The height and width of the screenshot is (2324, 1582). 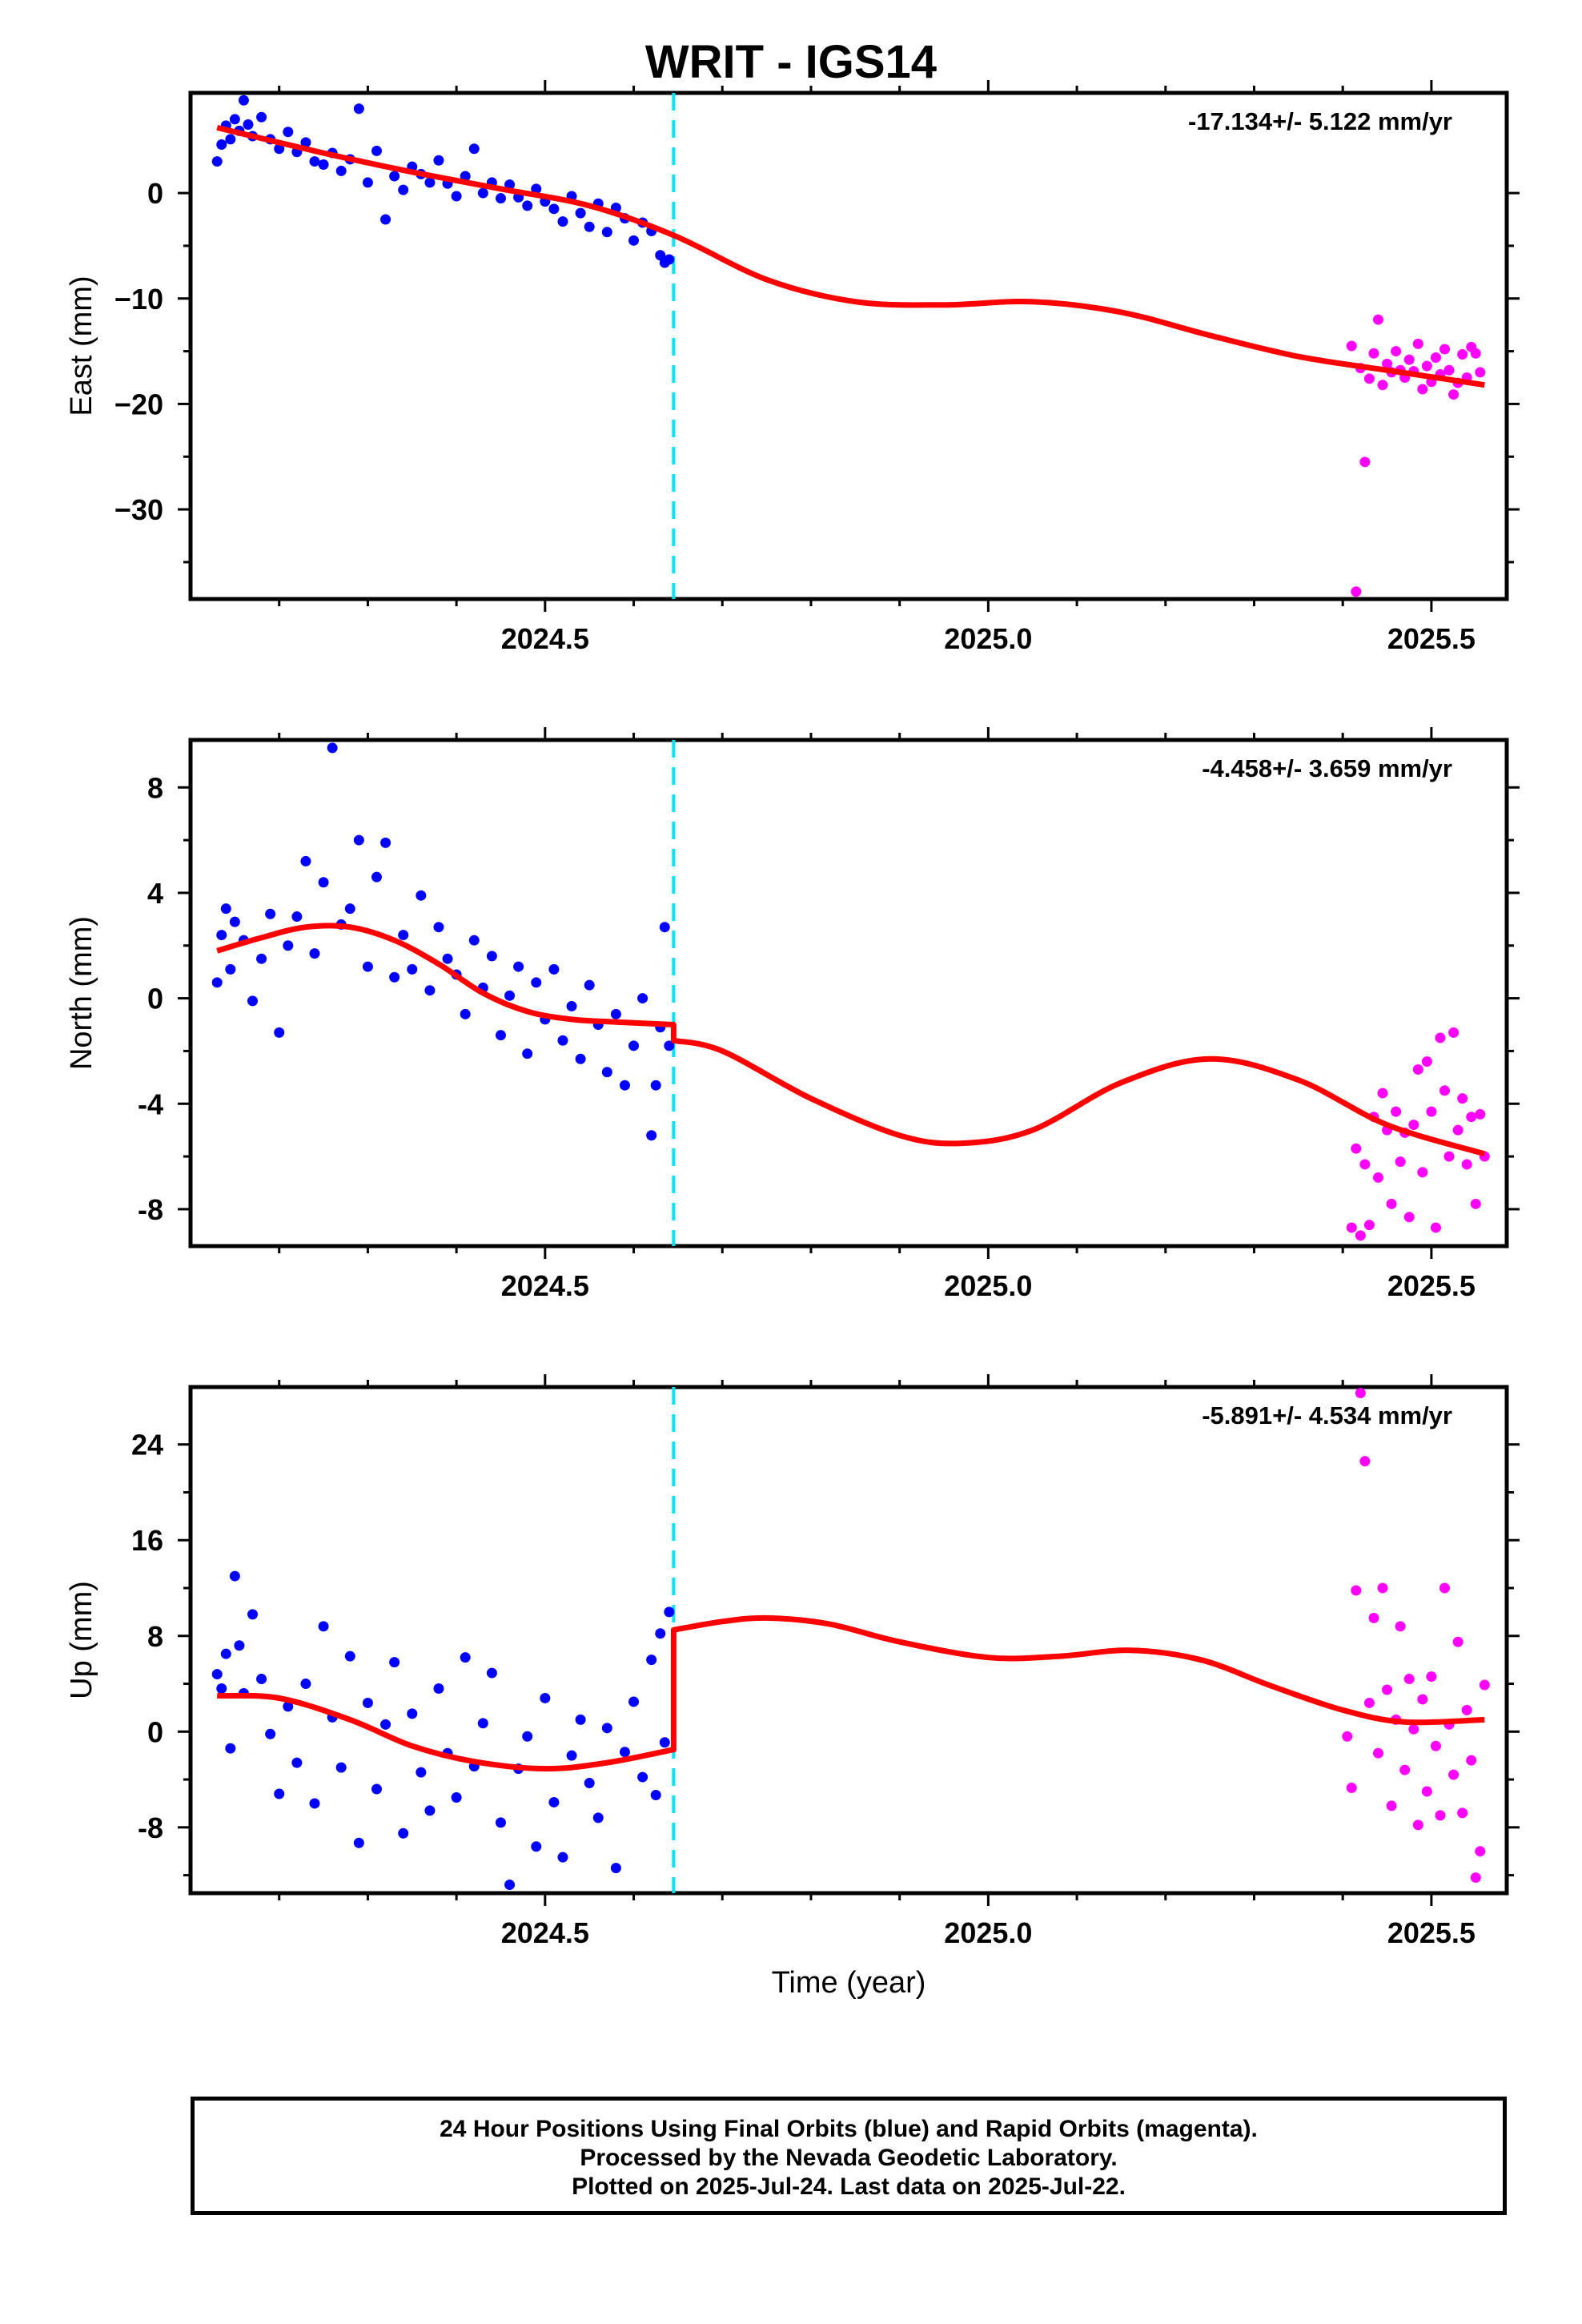 I want to click on east-y-axis-label: East (mm), so click(x=81, y=345).